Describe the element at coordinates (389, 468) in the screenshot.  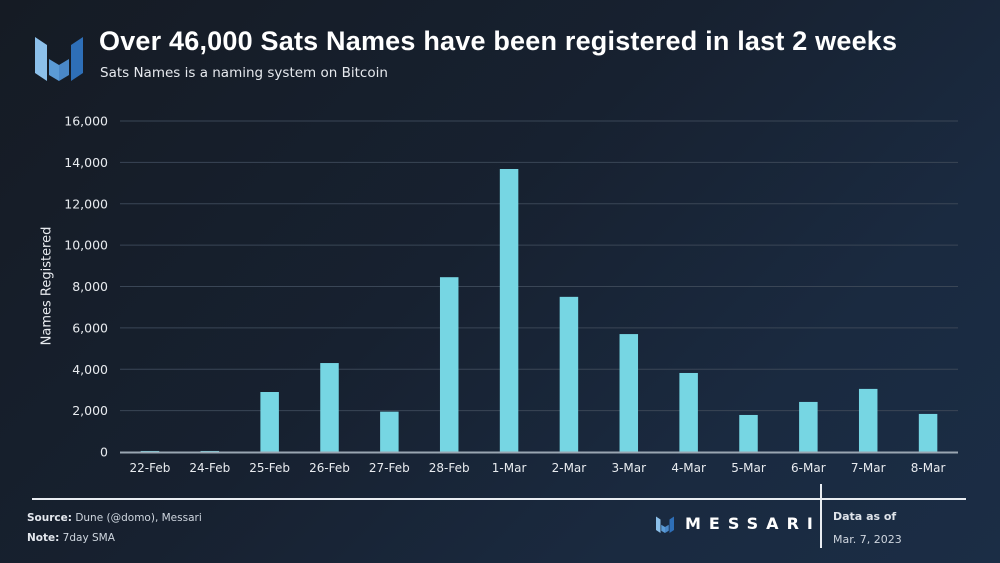
I see `x-tick-label: 27-Feb` at that location.